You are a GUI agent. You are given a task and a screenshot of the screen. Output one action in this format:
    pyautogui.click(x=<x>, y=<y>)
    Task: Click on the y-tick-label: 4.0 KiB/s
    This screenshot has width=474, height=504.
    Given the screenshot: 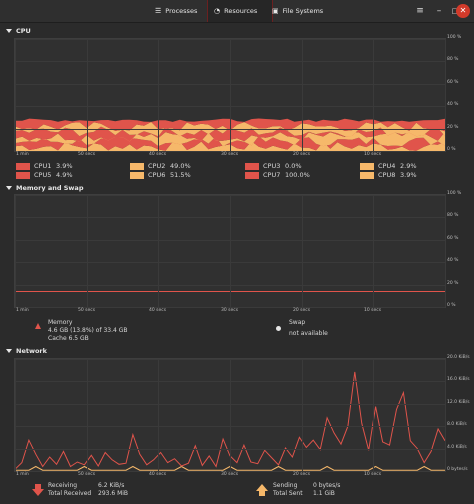 What is the action you would take?
    pyautogui.click(x=457, y=447)
    